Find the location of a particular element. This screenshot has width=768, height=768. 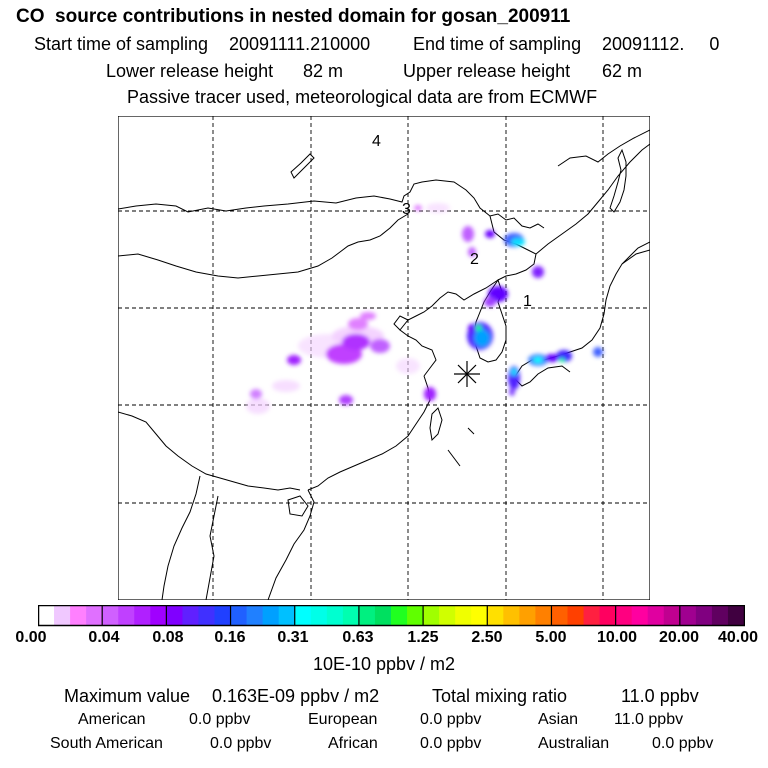

colorbar-unit: 10E-10 ppbv / m2 is located at coordinates (384, 664).